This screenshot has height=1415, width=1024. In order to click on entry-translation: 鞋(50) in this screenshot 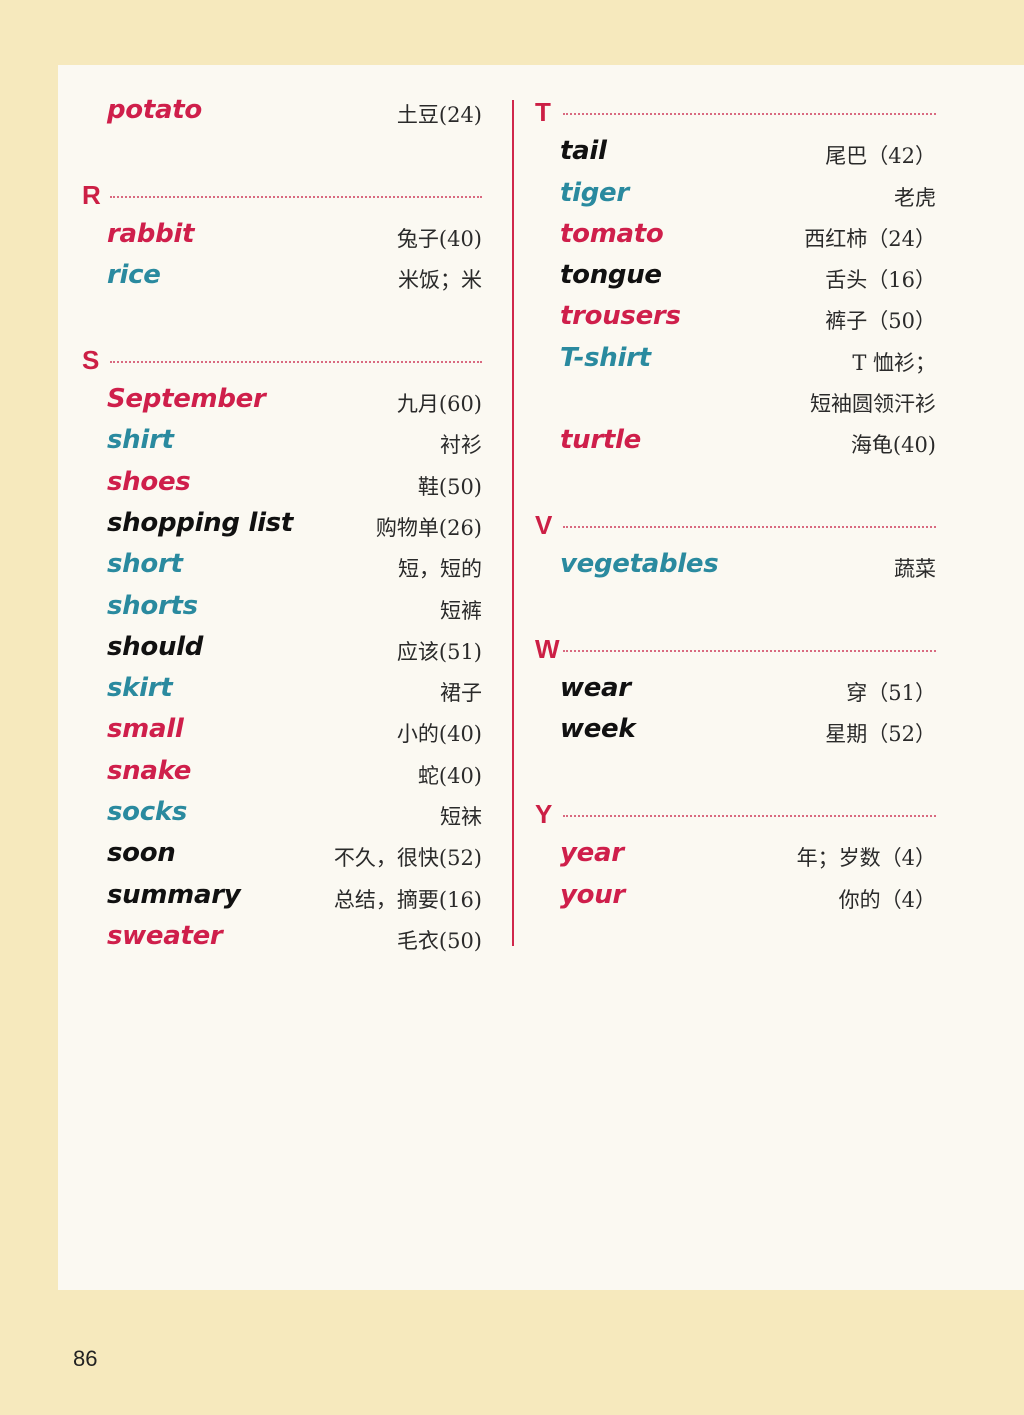, I will do `click(449, 486)`.